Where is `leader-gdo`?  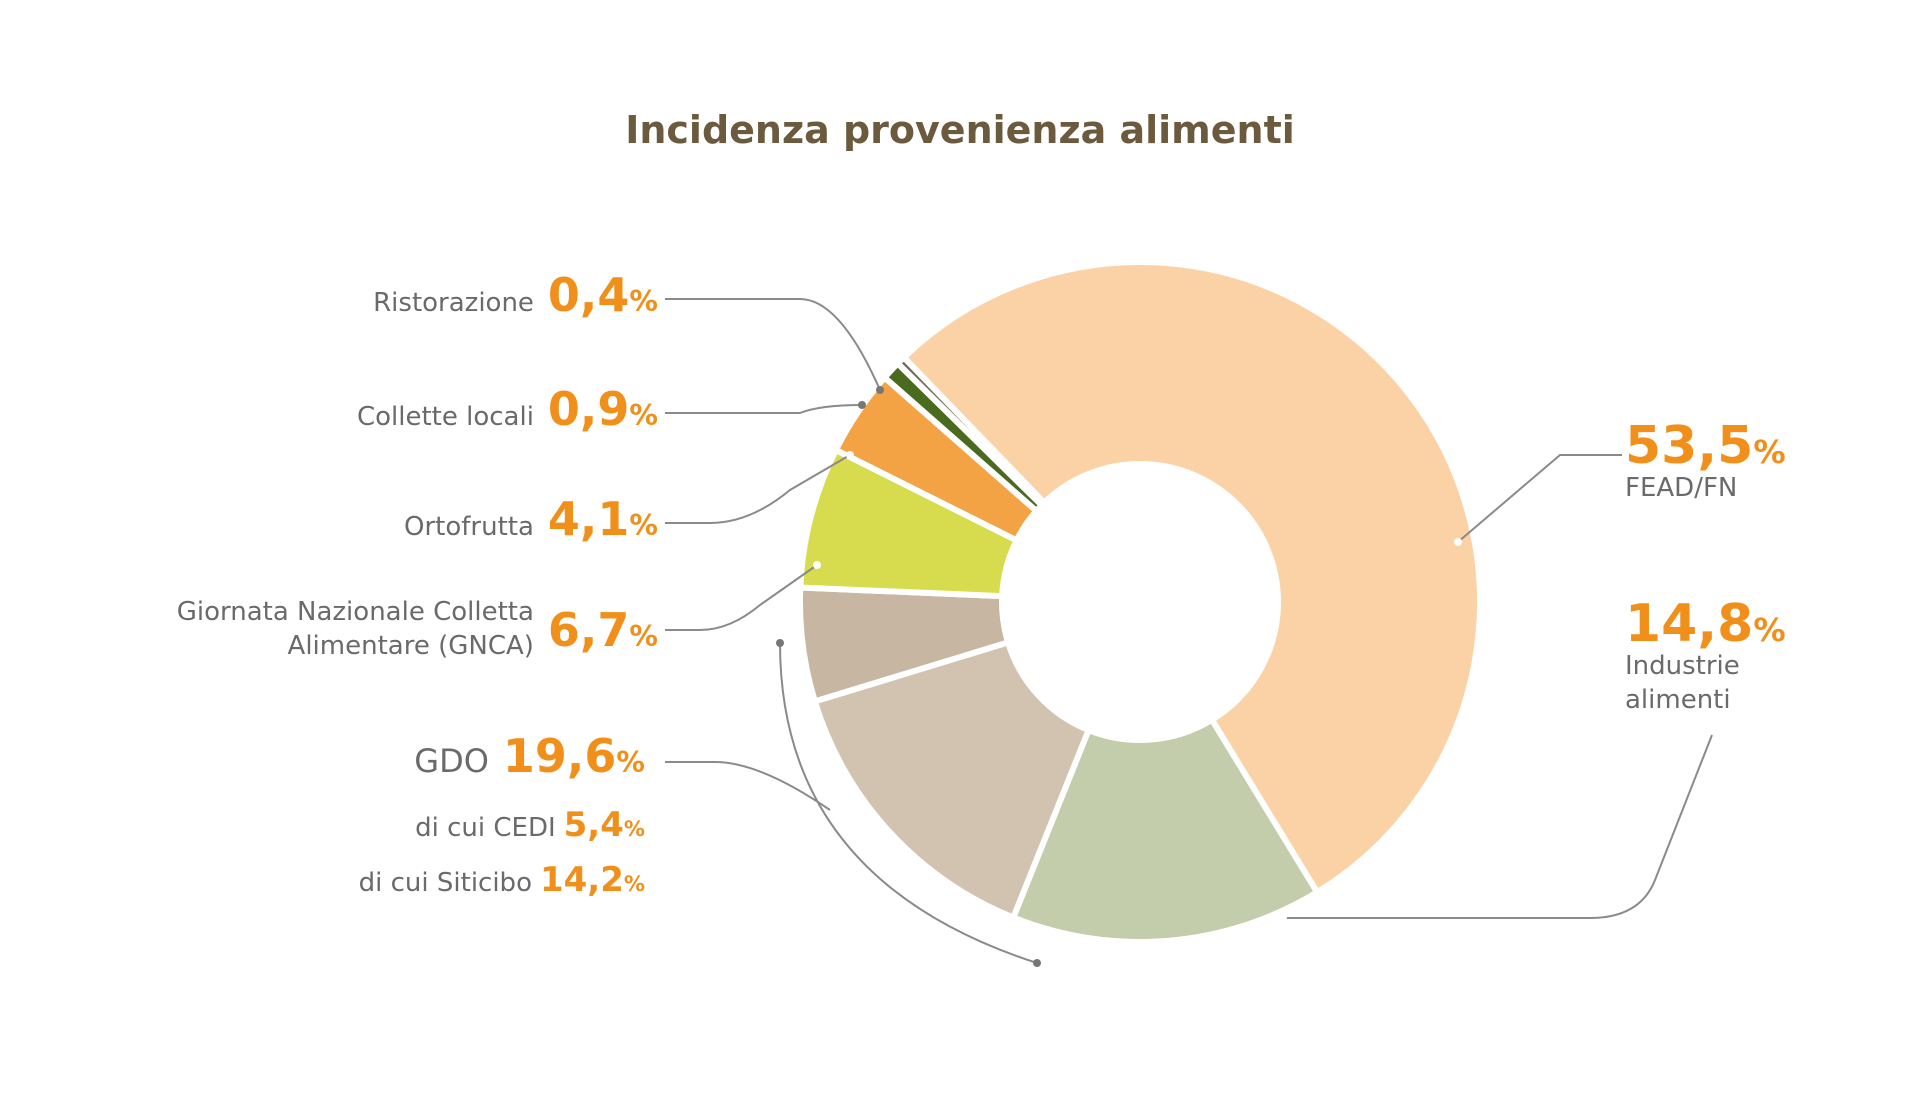
leader-gdo is located at coordinates (748, 786).